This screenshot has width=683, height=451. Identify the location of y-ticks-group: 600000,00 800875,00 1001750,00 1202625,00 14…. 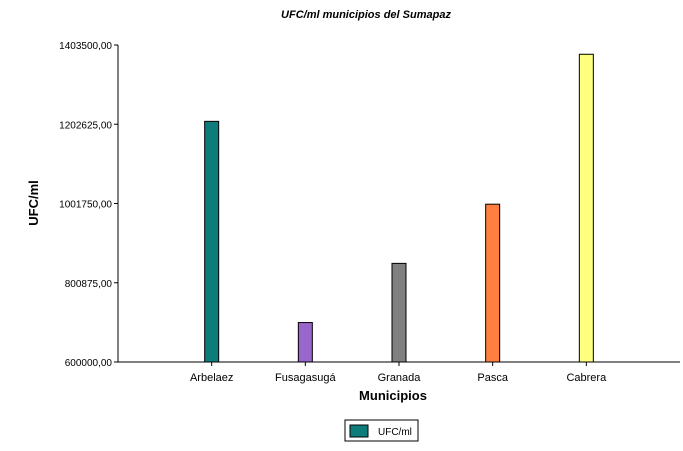
(88, 205).